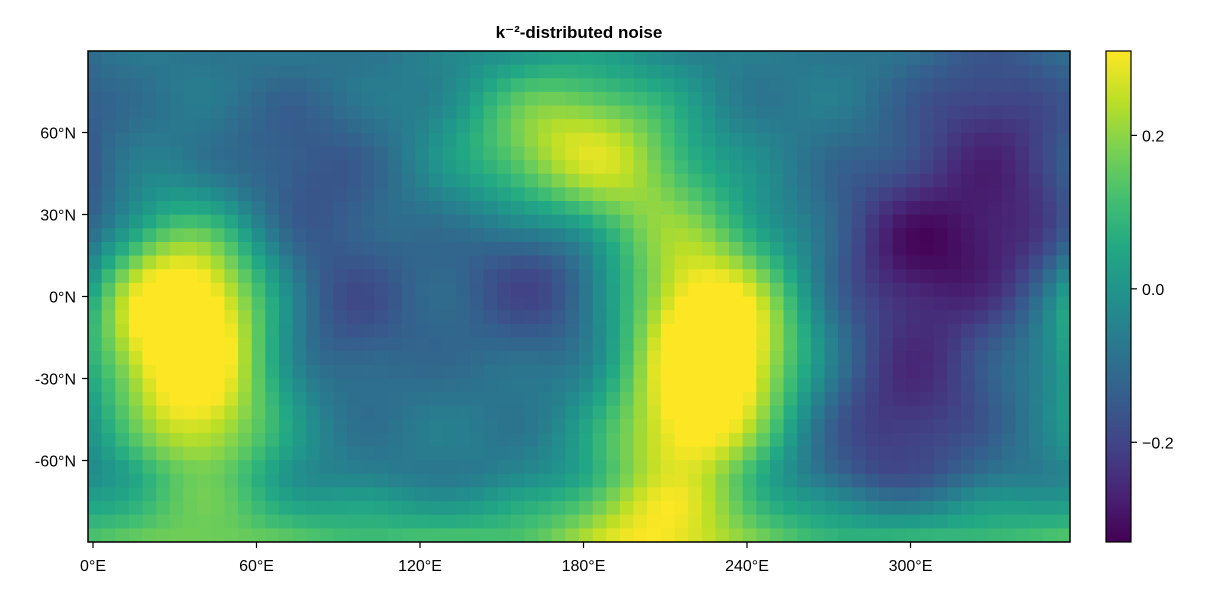 Image resolution: width=1206 pixels, height=600 pixels. Describe the element at coordinates (93, 566) in the screenshot. I see `x-tick-label: 0°E` at that location.